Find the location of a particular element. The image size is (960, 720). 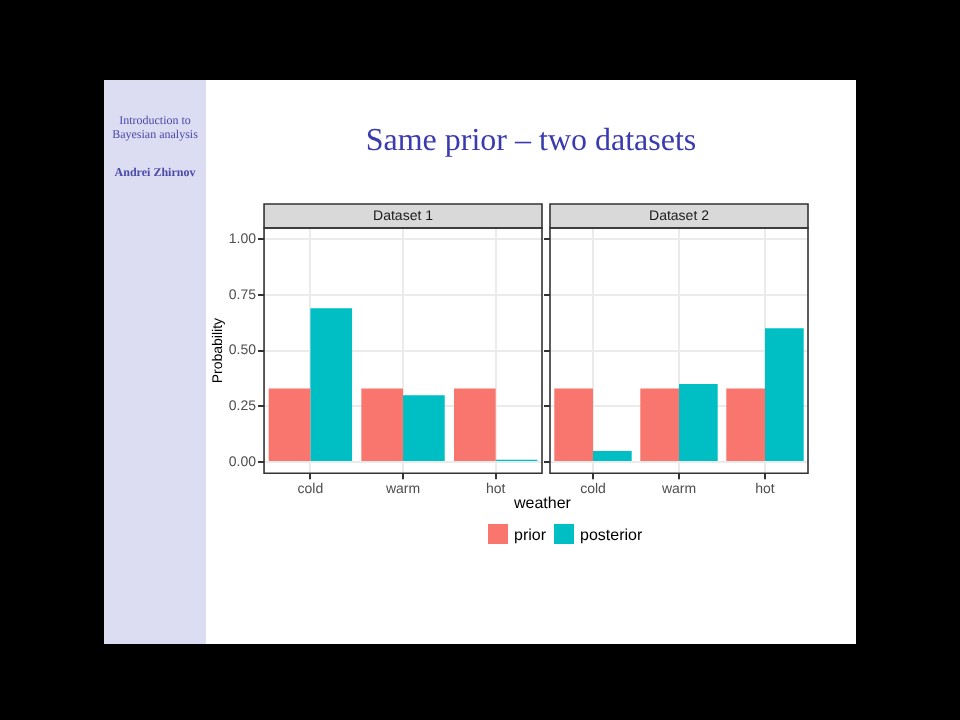

legend-label: prior is located at coordinates (530, 534).